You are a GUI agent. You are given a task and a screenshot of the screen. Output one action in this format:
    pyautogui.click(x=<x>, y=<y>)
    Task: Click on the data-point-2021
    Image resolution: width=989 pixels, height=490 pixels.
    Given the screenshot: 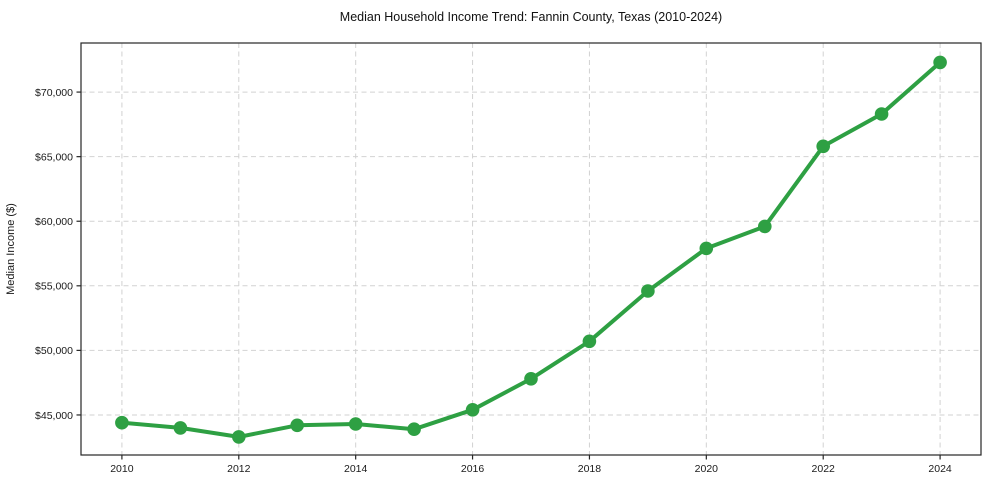 What is the action you would take?
    pyautogui.click(x=765, y=226)
    